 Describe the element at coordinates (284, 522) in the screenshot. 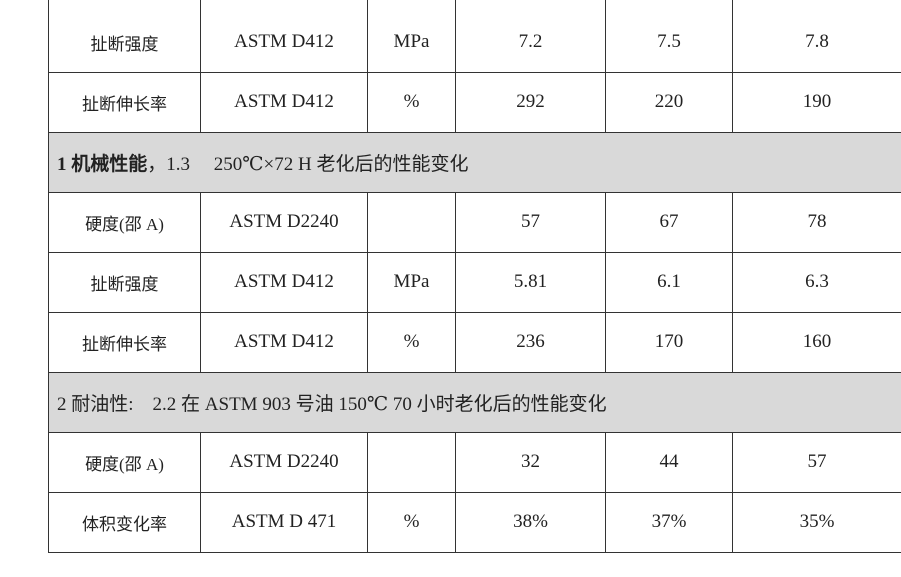

I see `method-cell: ASTM D 471` at that location.